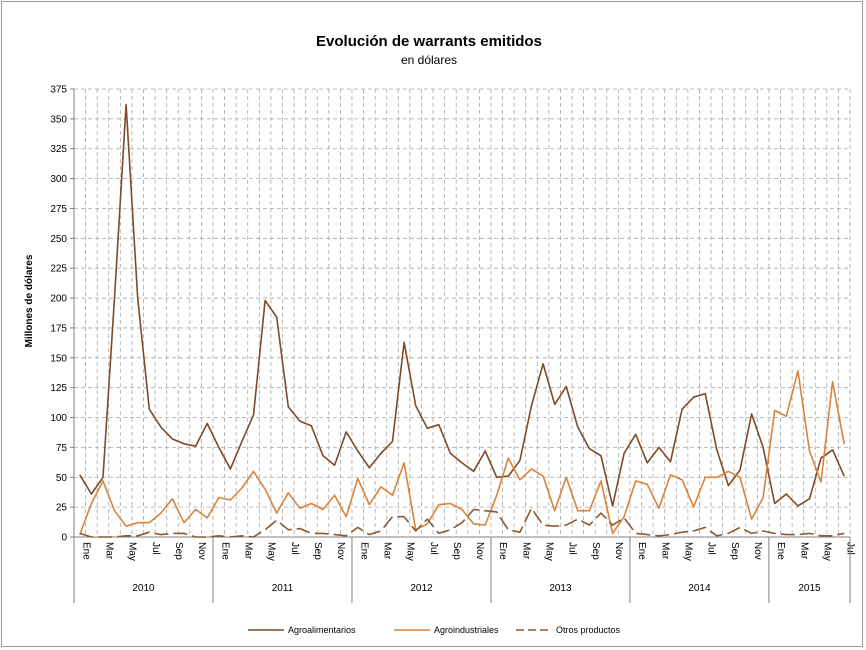 Image resolution: width=866 pixels, height=650 pixels. I want to click on y-tick-label: 325, so click(58, 149).